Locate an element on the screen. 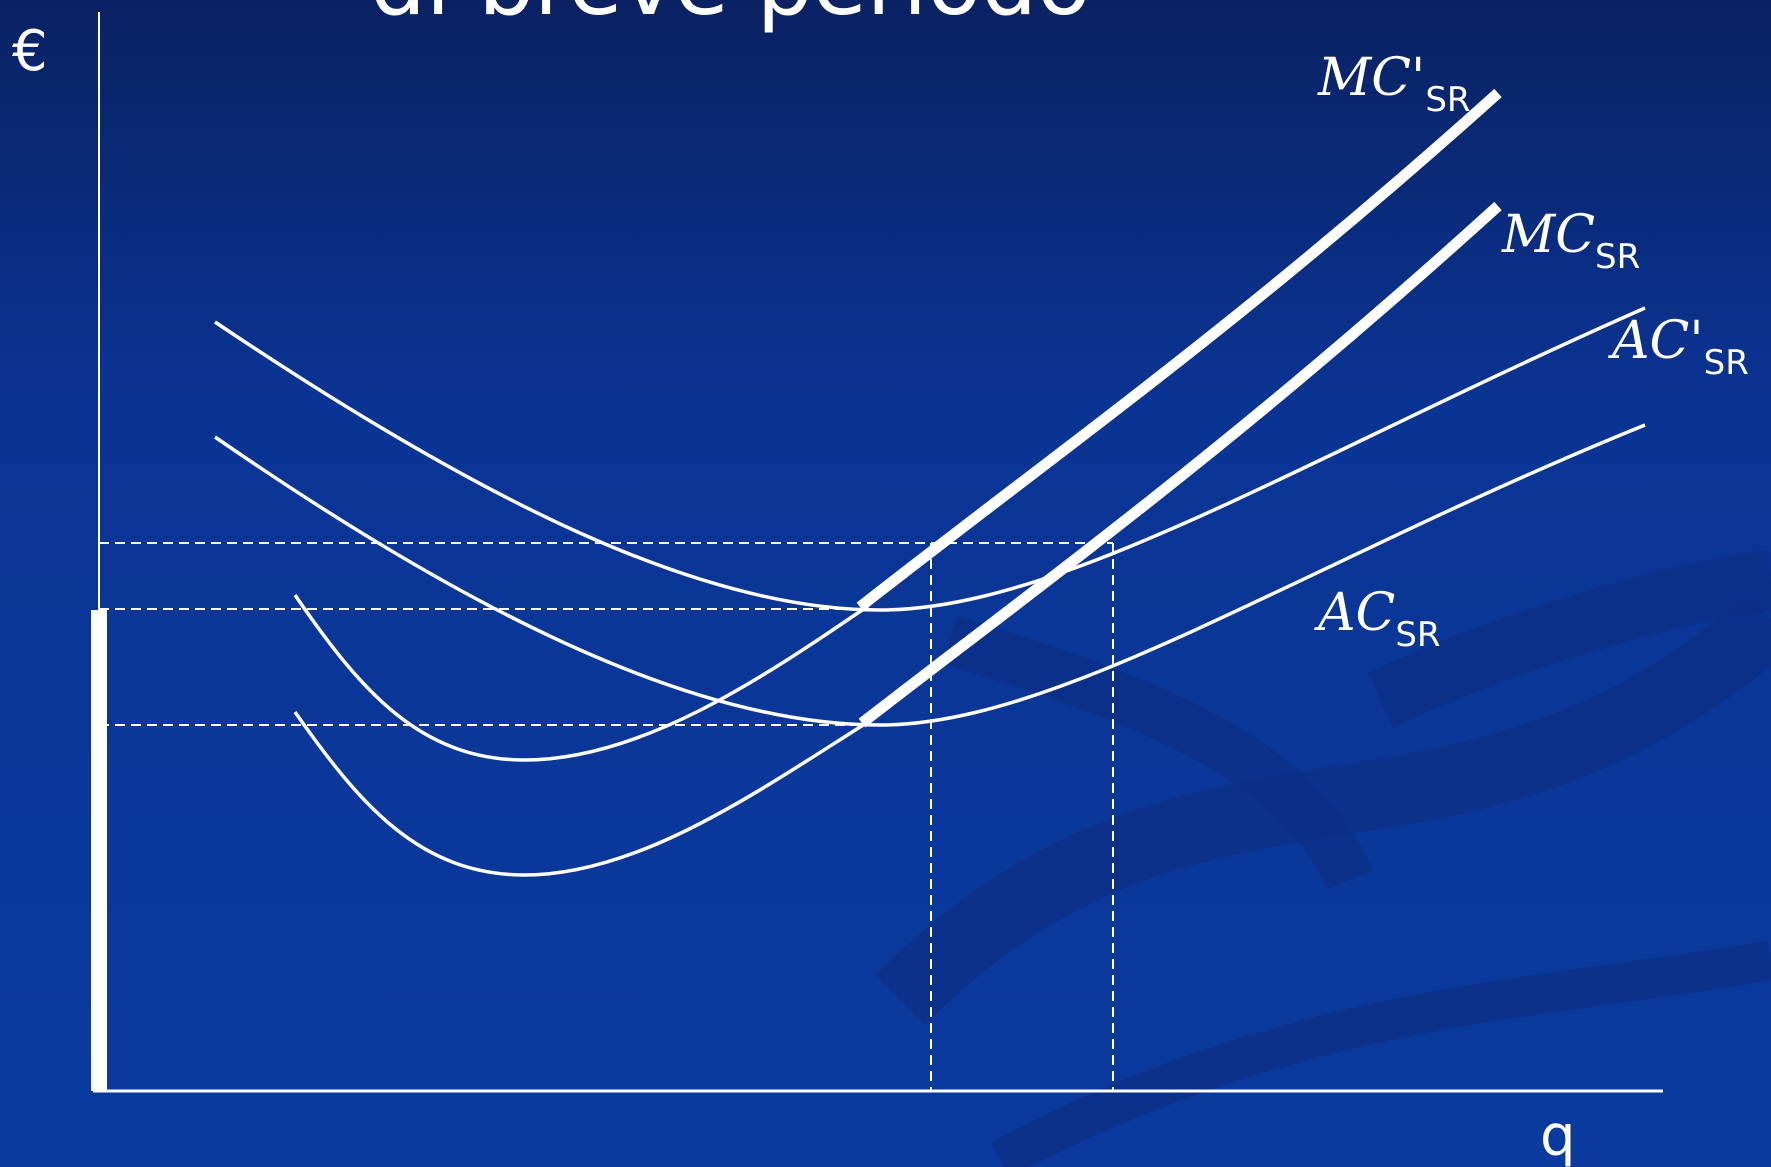  label-ac-prime-sr: AC'SR is located at coordinates (1678, 347).